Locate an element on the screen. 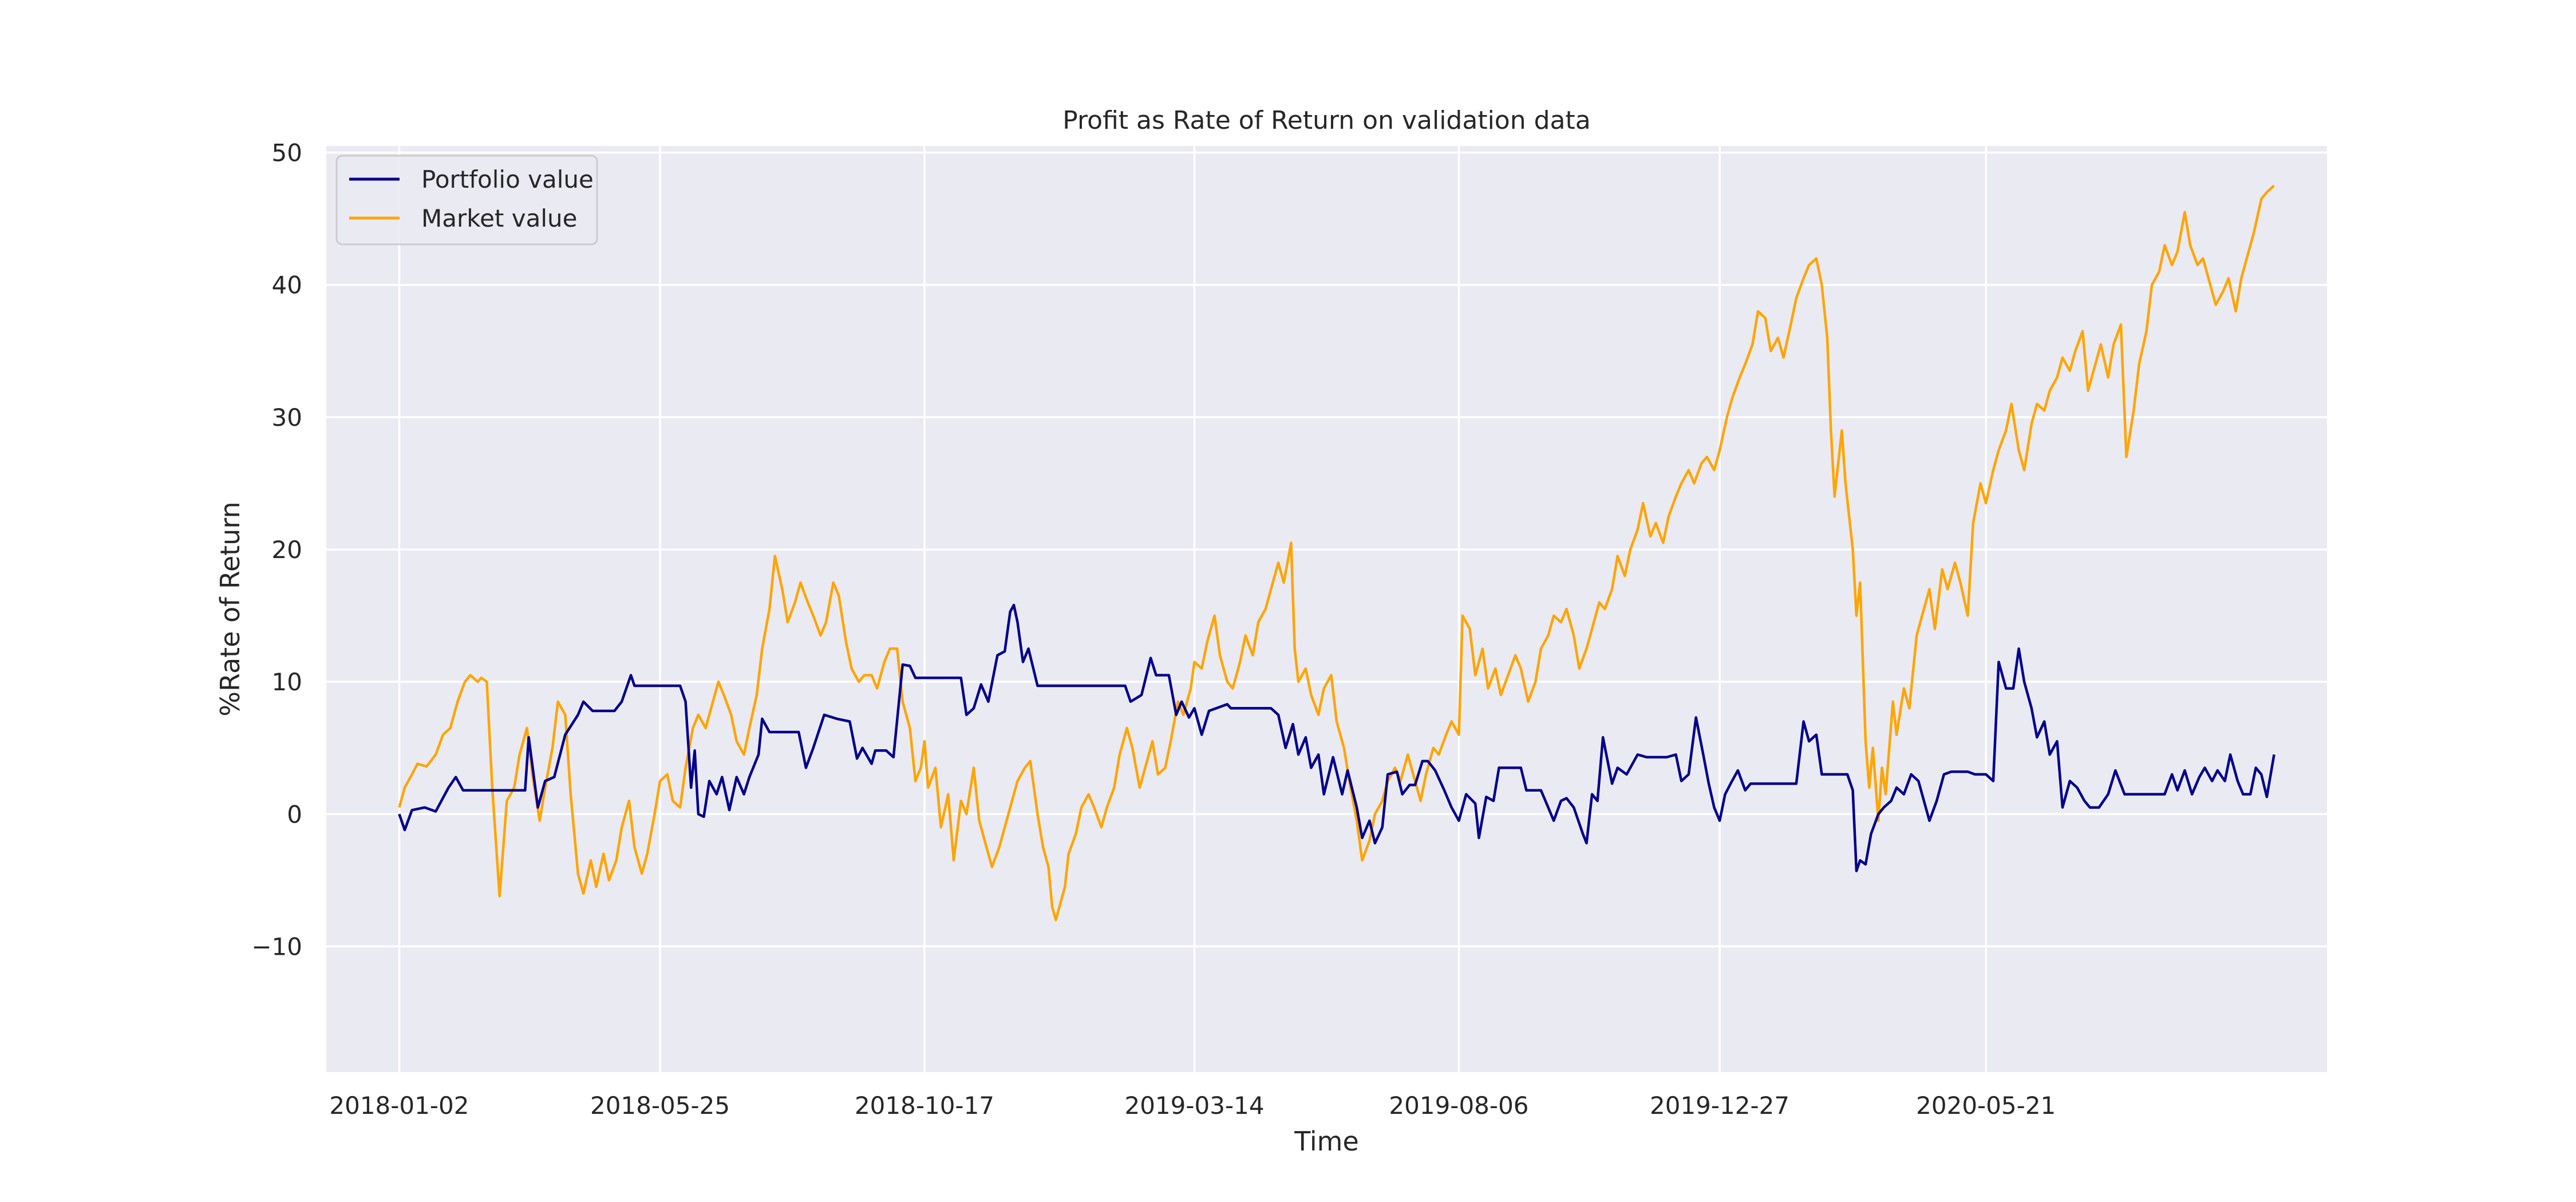 The width and height of the screenshot is (2576, 1202). y-tick-label: 20 is located at coordinates (287, 550).